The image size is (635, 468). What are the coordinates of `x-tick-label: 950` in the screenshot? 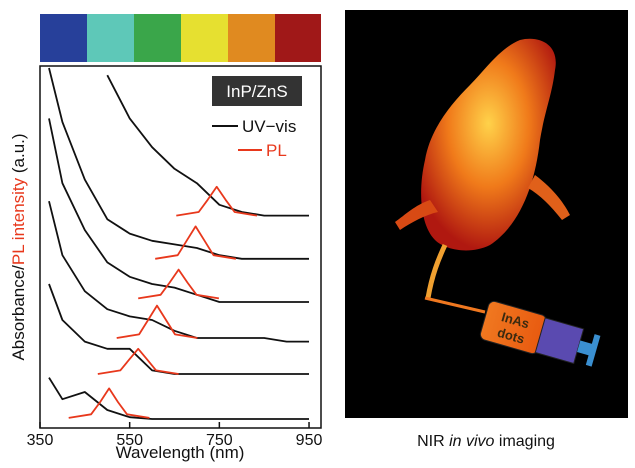 It's located at (309, 440).